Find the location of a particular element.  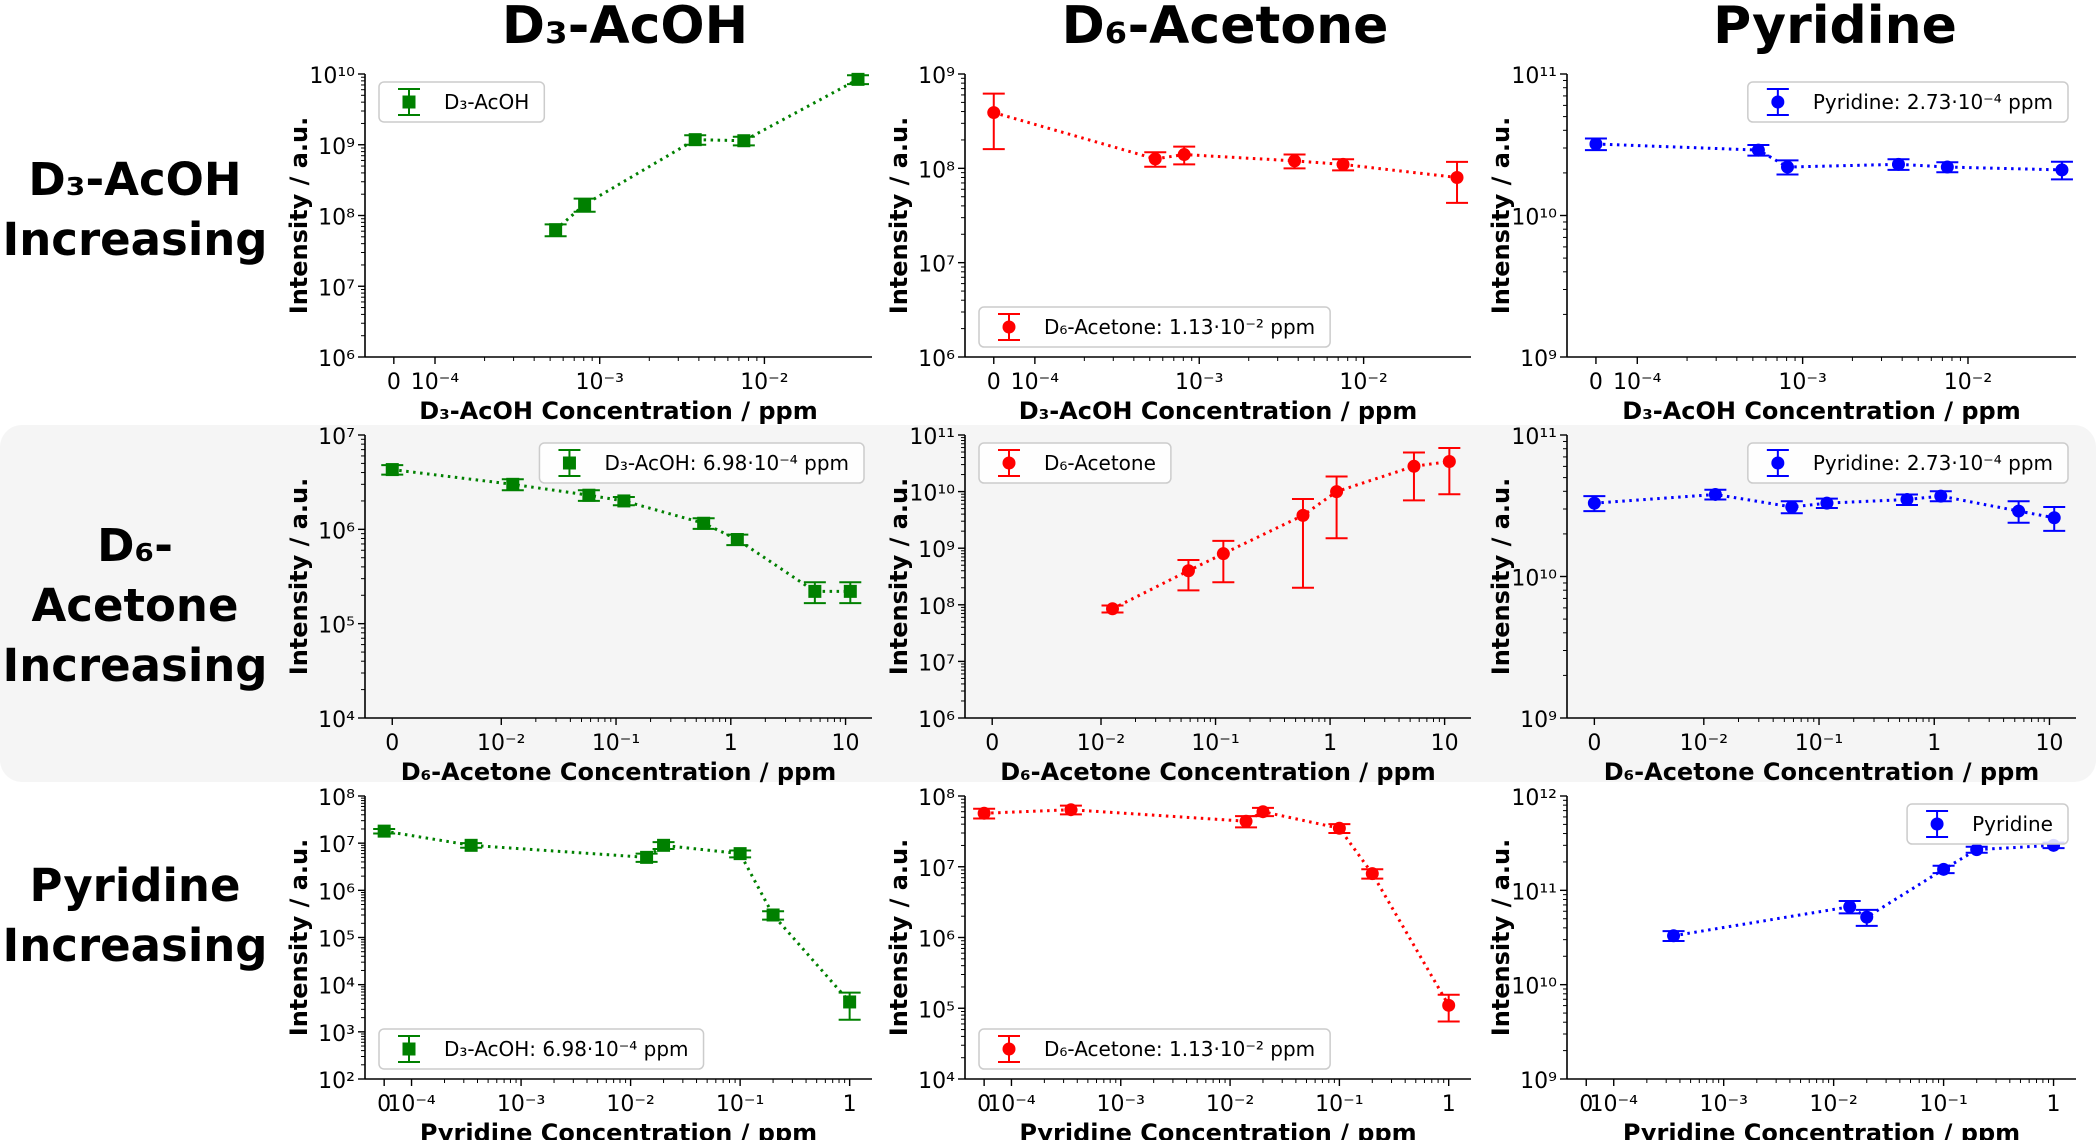

y-tick-label: 10⁷ is located at coordinates (336, 845).